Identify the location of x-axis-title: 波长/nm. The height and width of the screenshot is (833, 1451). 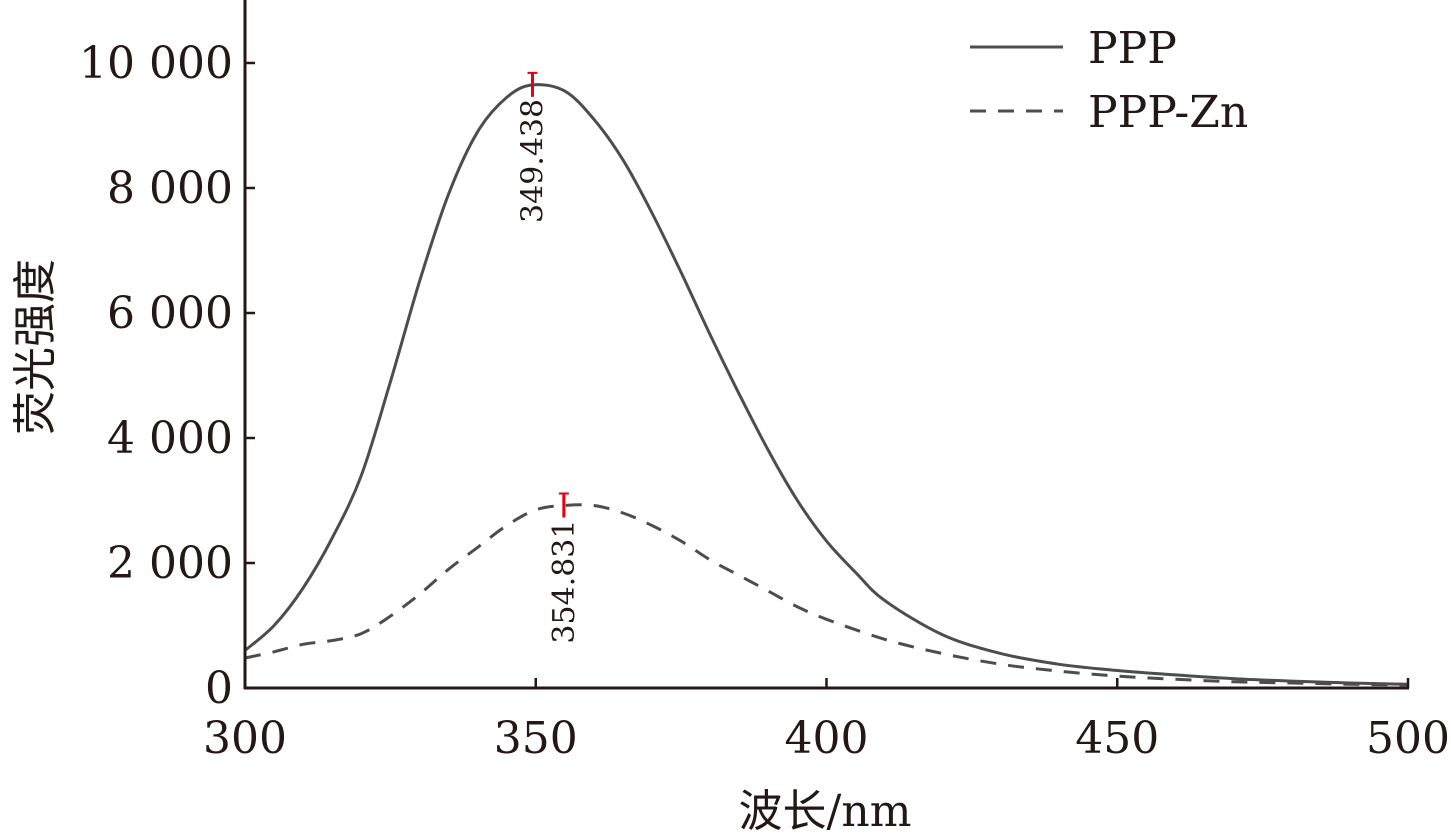
(825, 809).